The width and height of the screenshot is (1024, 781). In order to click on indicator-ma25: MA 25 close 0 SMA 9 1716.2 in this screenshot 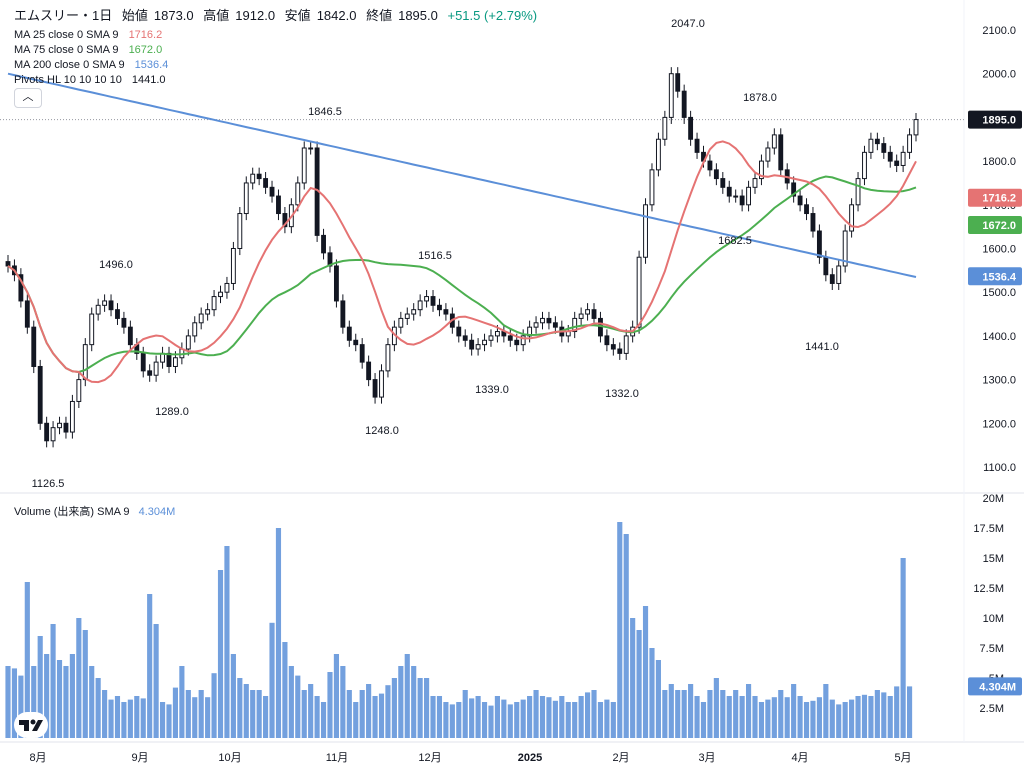, I will do `click(88, 35)`.